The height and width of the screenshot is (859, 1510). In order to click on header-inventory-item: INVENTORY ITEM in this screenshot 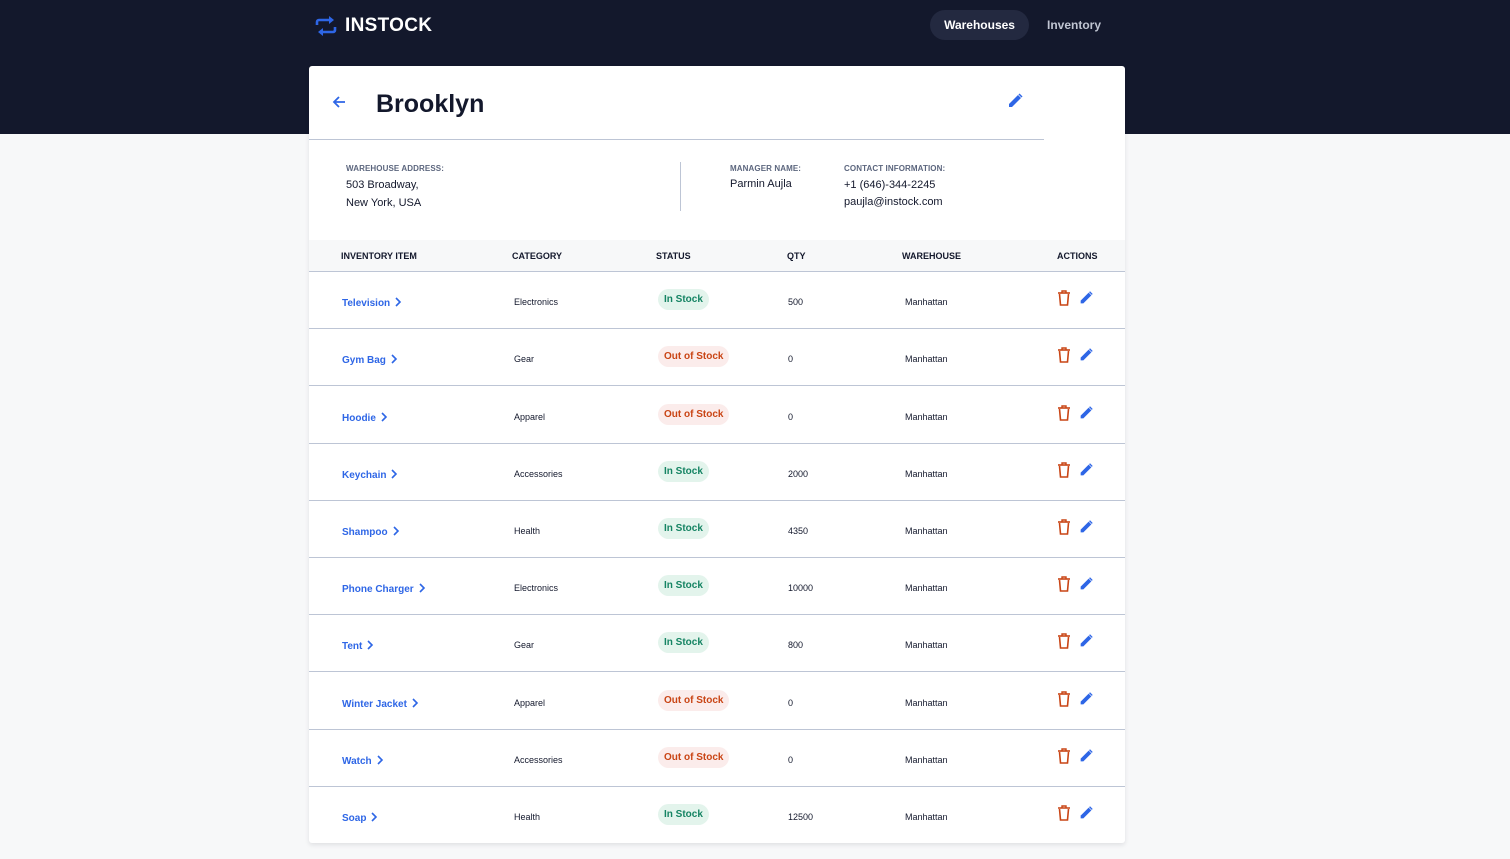, I will do `click(379, 256)`.